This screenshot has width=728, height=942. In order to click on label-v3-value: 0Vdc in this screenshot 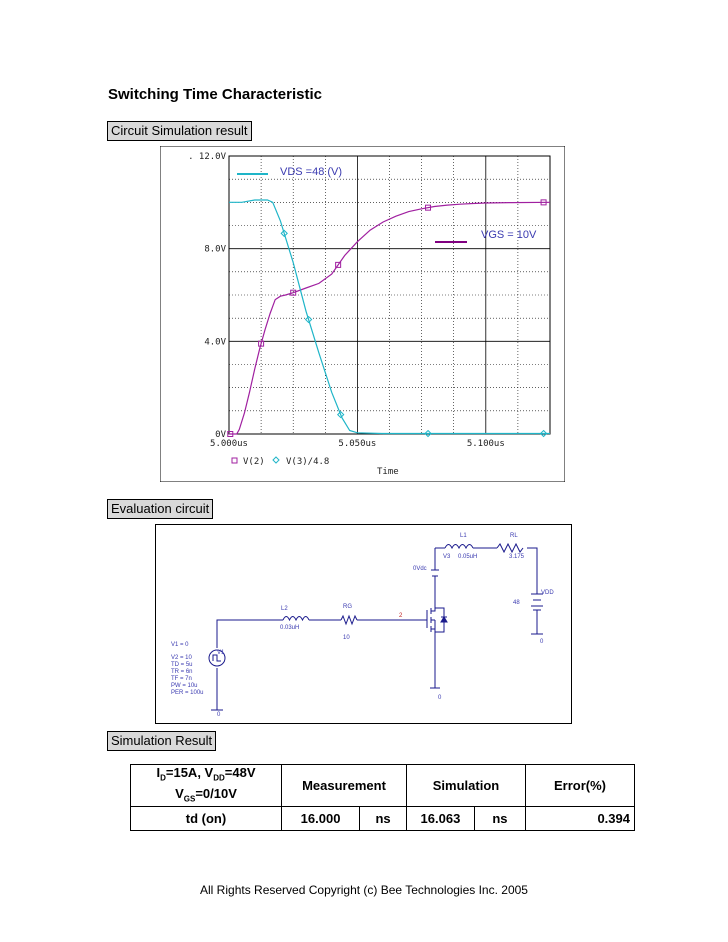, I will do `click(420, 569)`.